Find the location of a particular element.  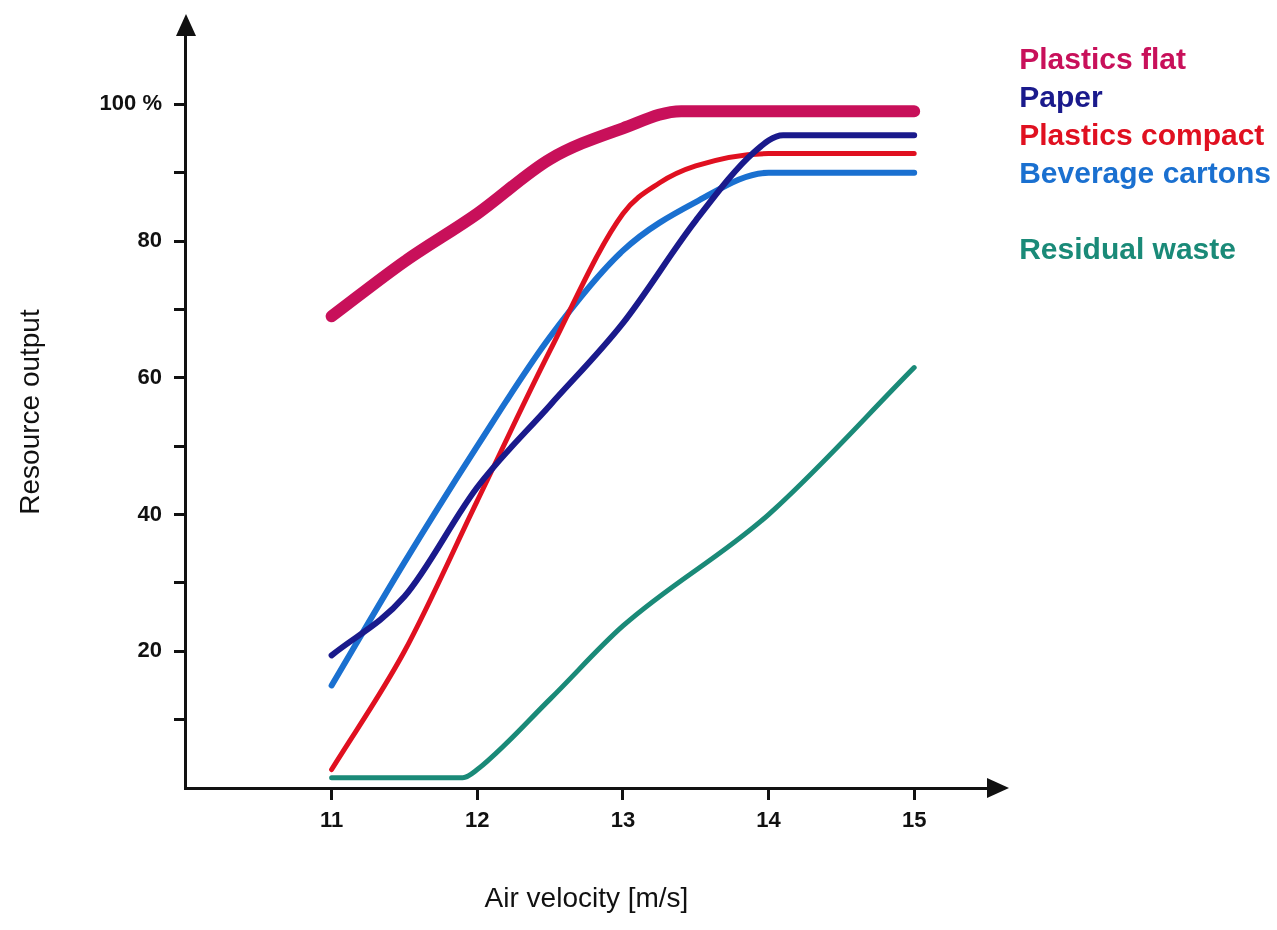

text: Paper is located at coordinates (1061, 97).